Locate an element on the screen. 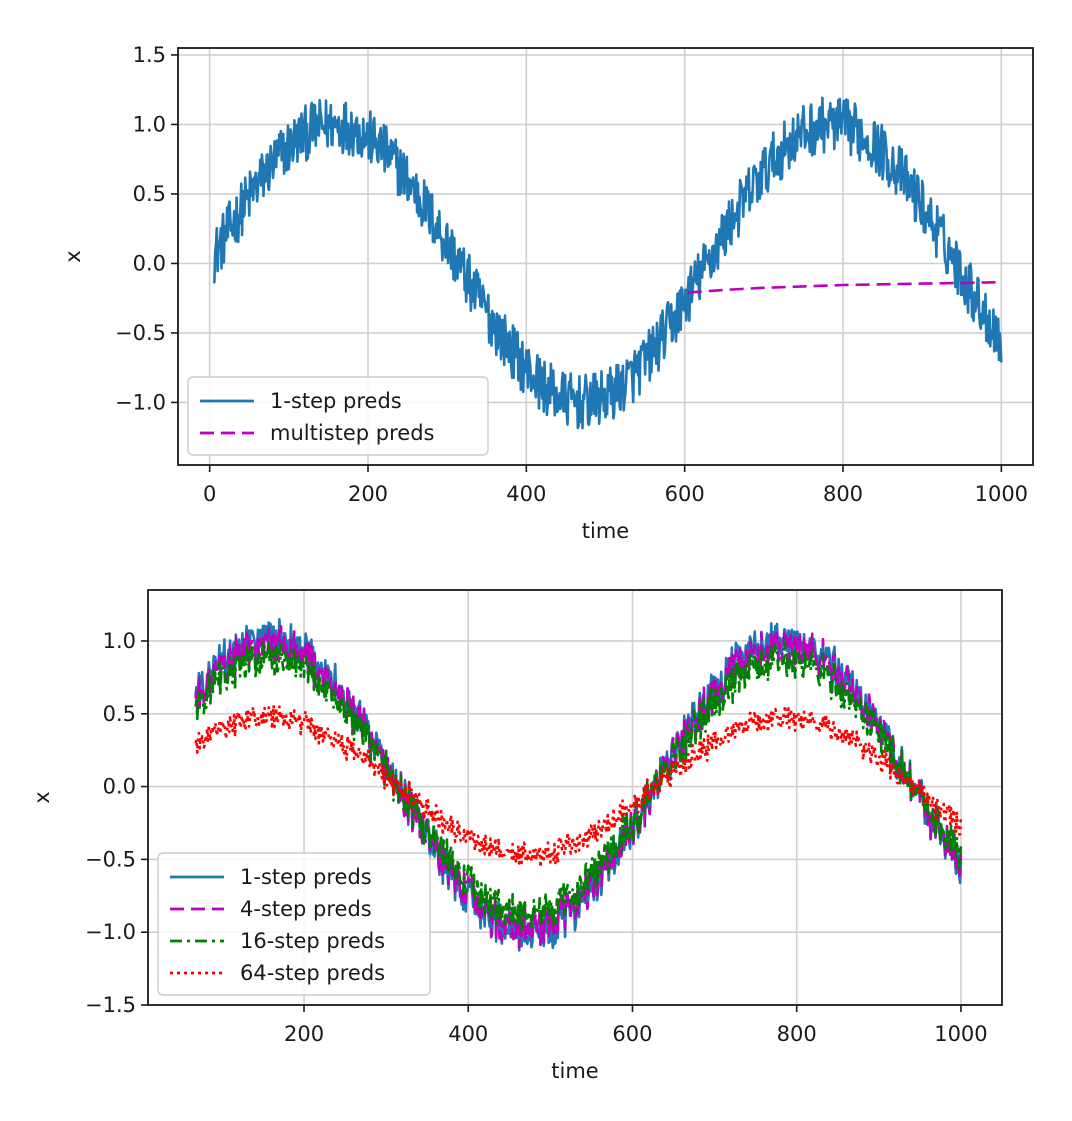 Image resolution: width=1072 pixels, height=1121 pixels. legend: 1-step preds multistep preds is located at coordinates (338, 416).